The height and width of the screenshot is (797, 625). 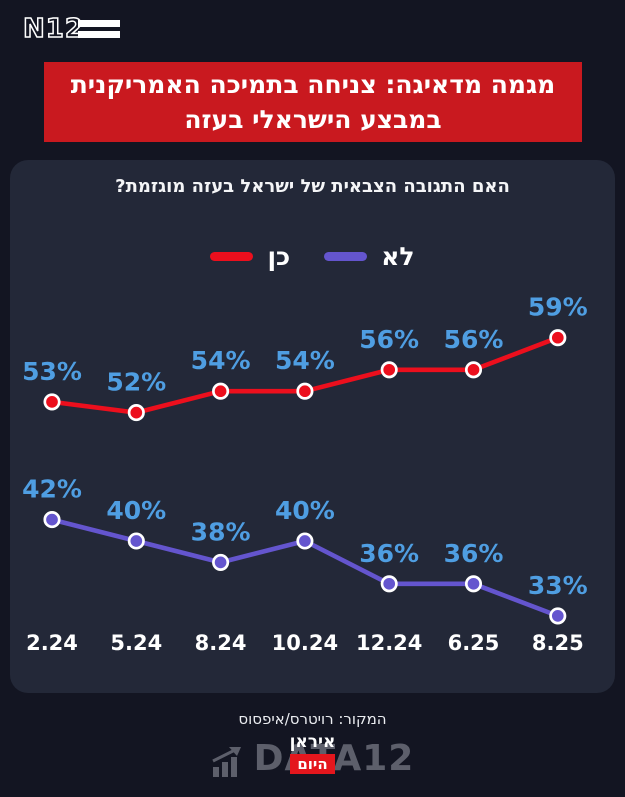 I want to click on chart-title: האם התגובה הצבאית של ישראל בעזה מוגזמת?, so click(x=312, y=186).